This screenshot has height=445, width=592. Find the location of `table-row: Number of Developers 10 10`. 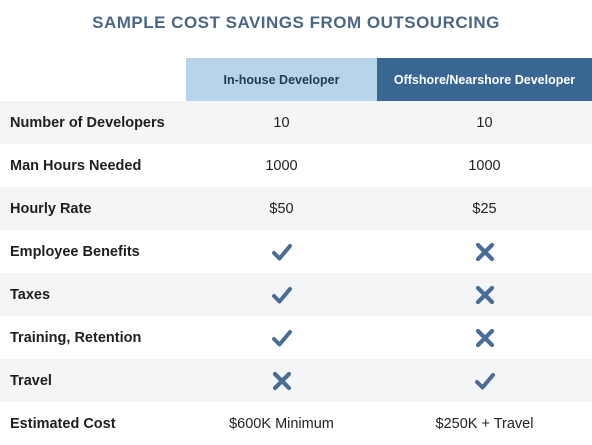

table-row: Number of Developers 10 10 is located at coordinates (296, 122).